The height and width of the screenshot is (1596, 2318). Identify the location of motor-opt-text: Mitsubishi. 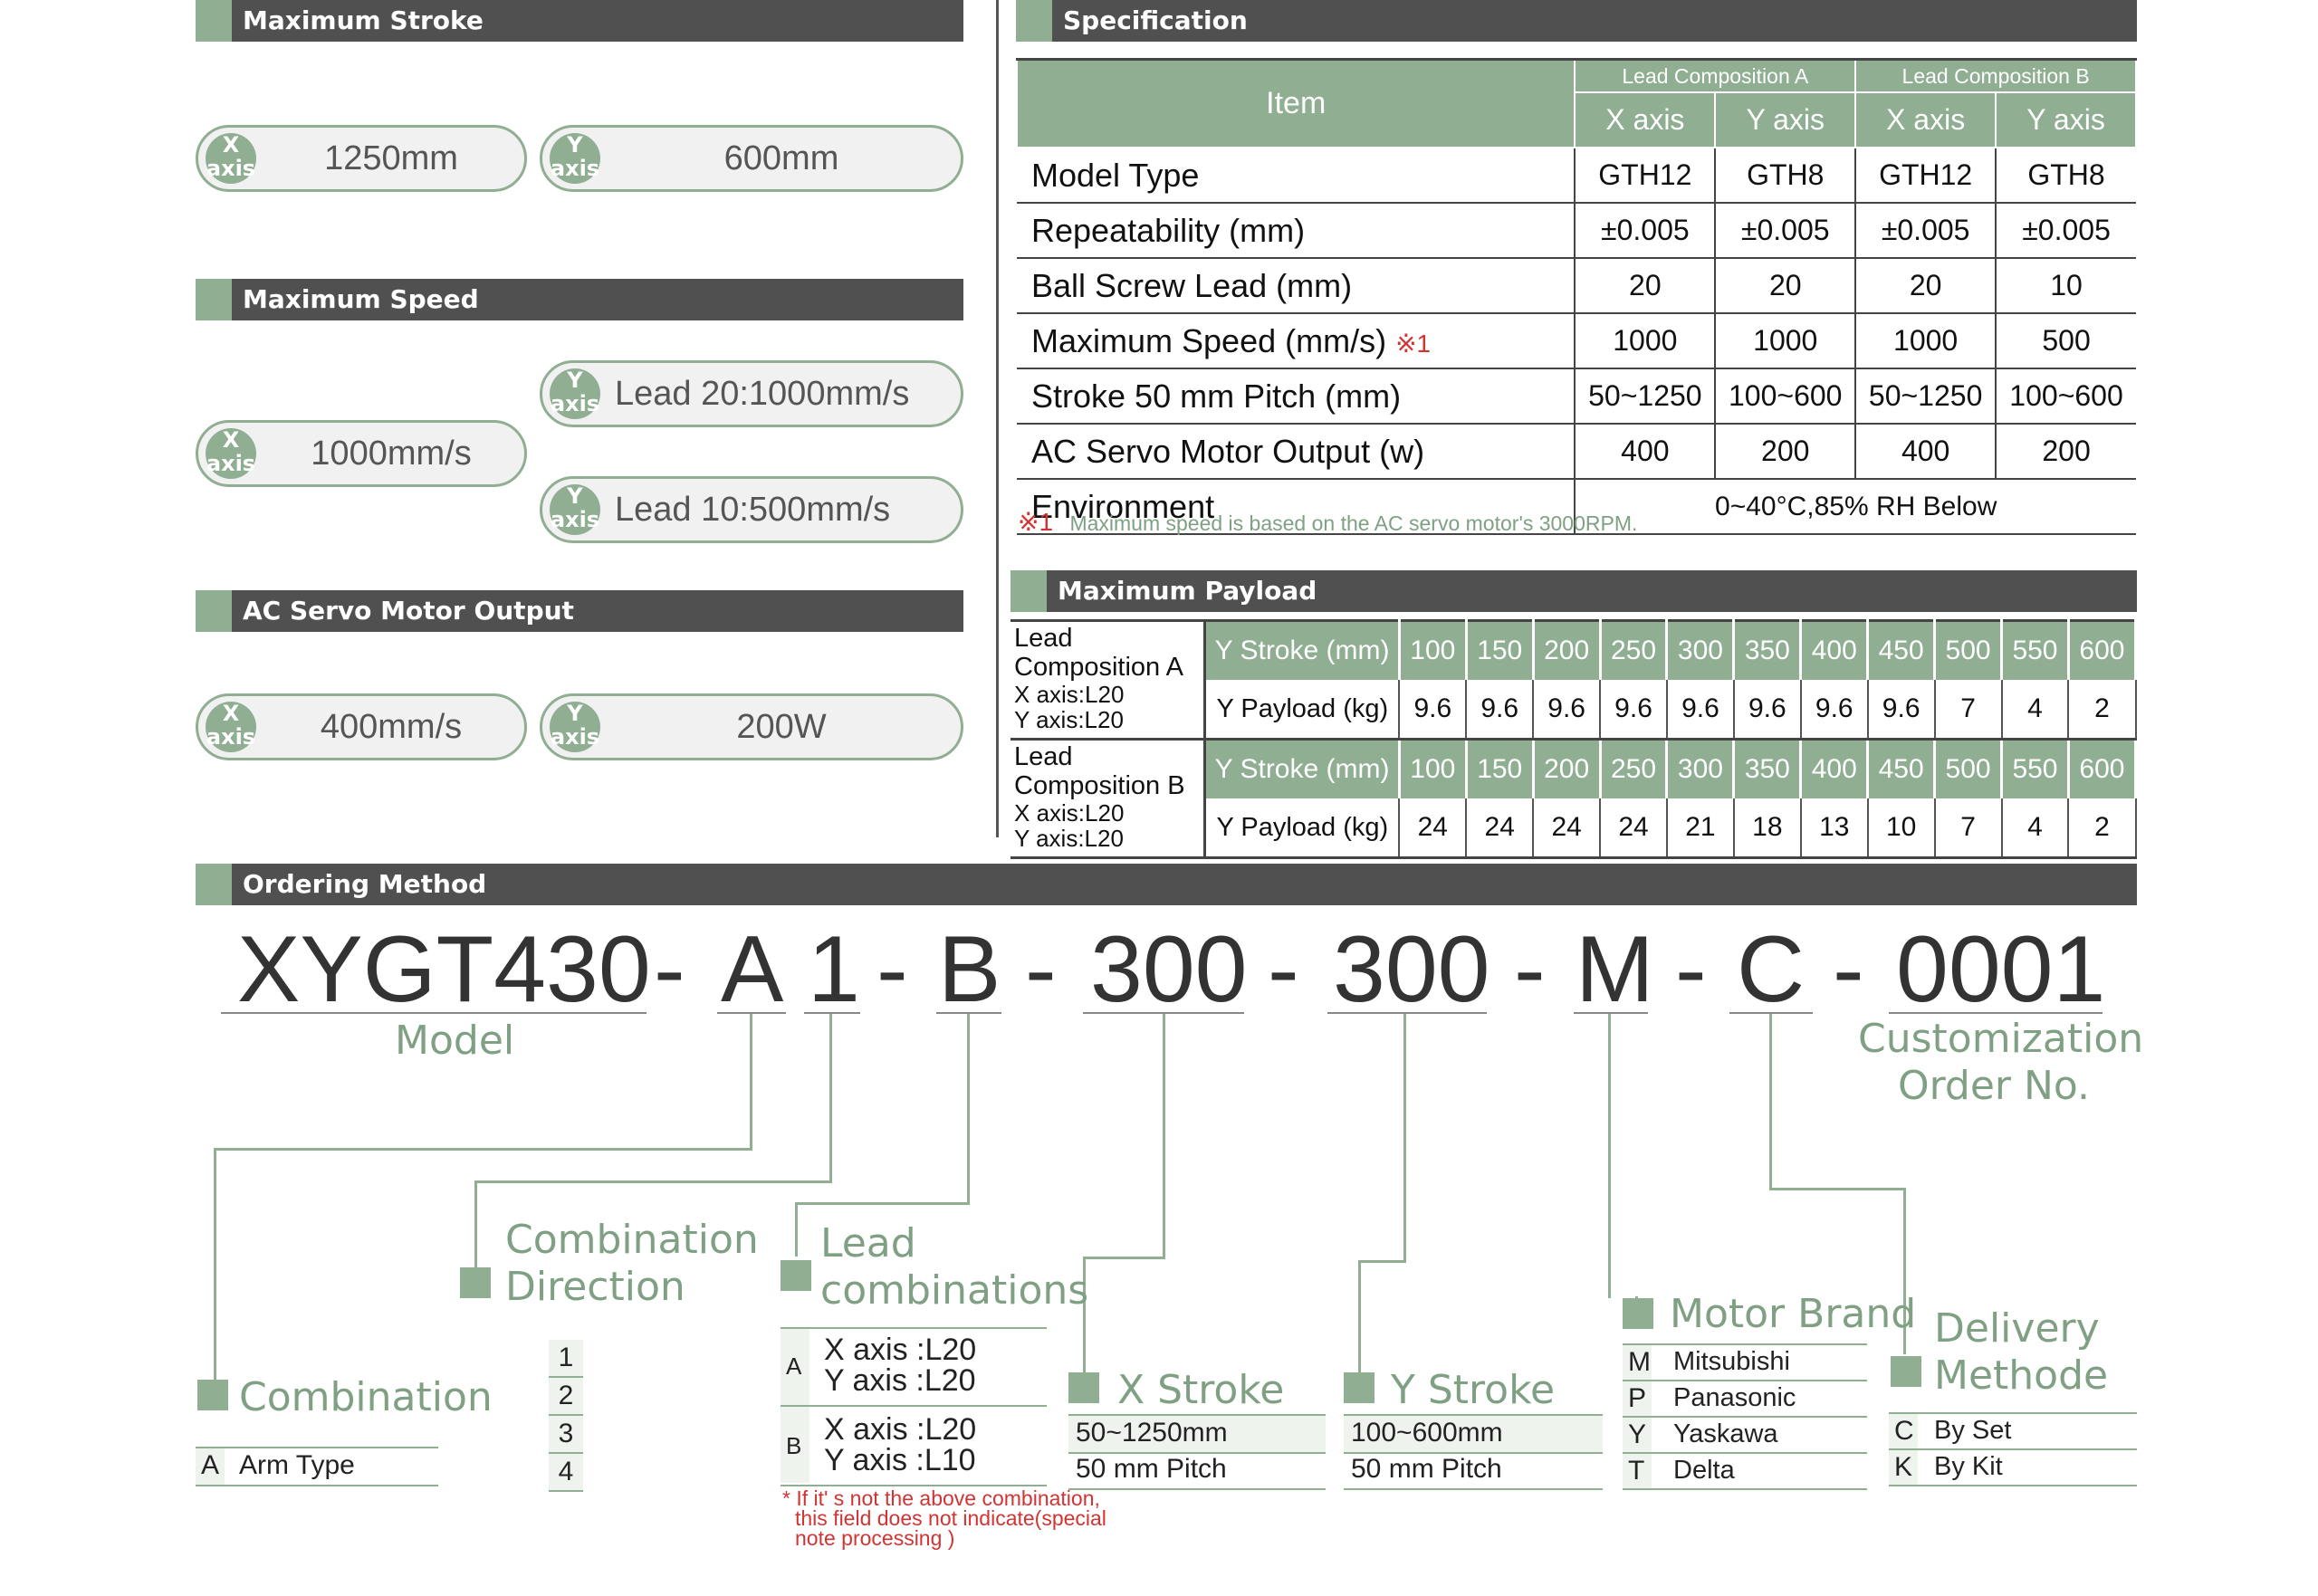
(1731, 1361).